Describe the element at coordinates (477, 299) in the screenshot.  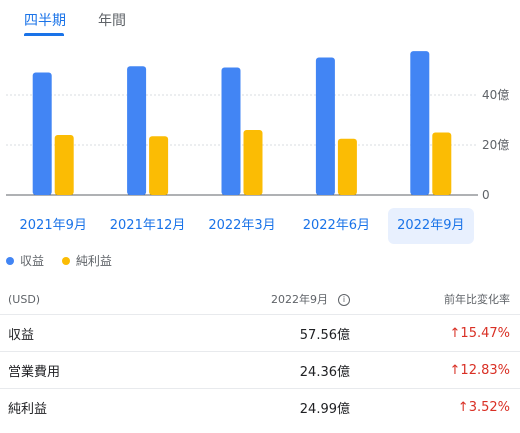
I see `change-header: 前年比変化率` at that location.